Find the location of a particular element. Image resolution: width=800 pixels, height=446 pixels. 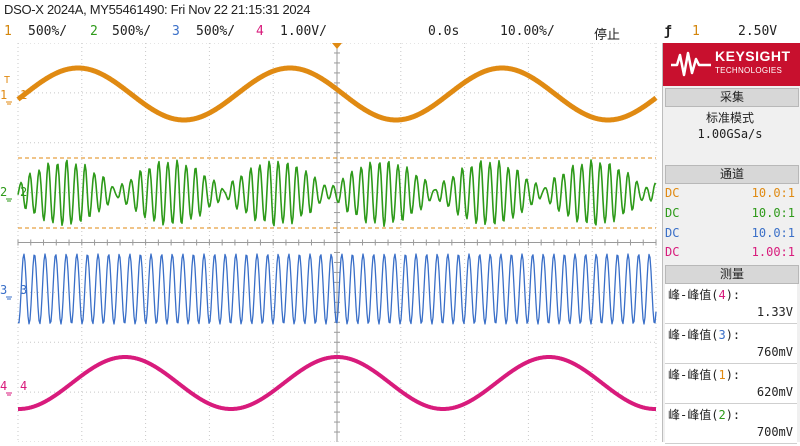

measurement-label: 峰-峰值(4): is located at coordinates (704, 294).